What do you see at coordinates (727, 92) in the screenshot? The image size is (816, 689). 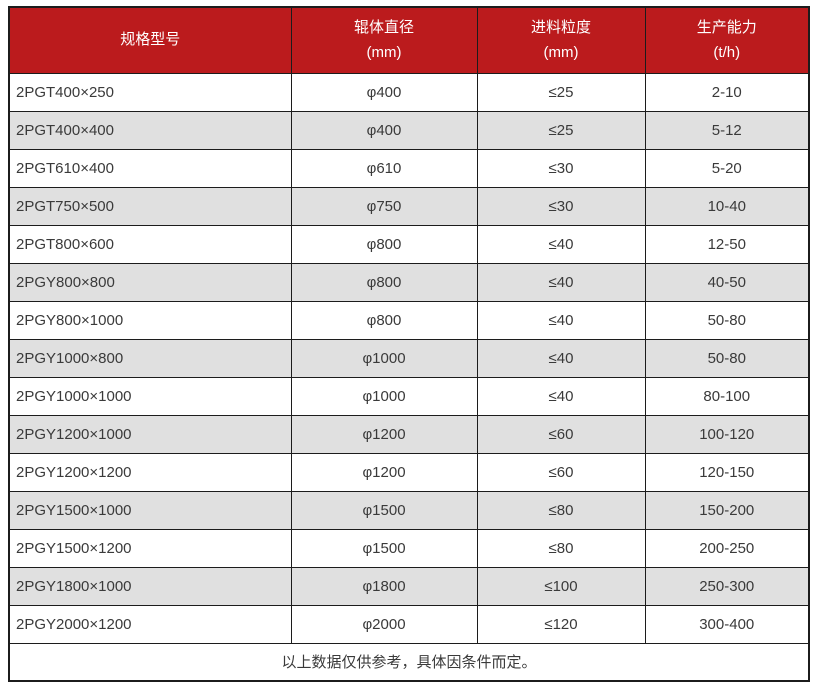 I see `cell-capacity: 2-10` at bounding box center [727, 92].